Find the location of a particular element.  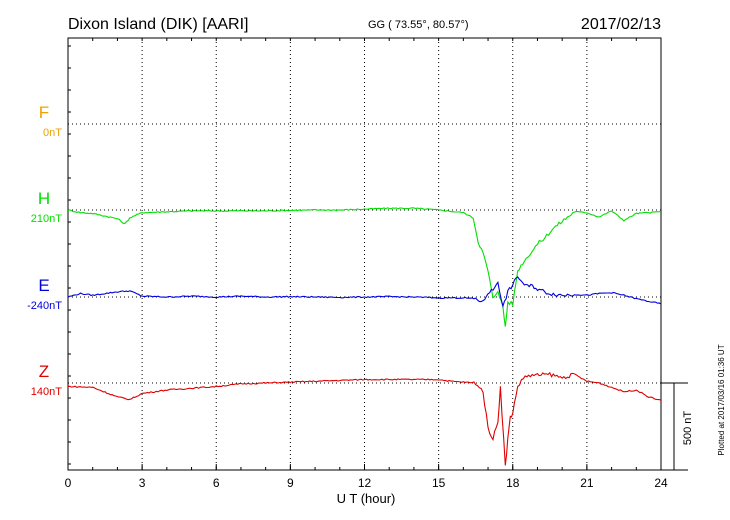

x-tick-label: 6 is located at coordinates (216, 483).